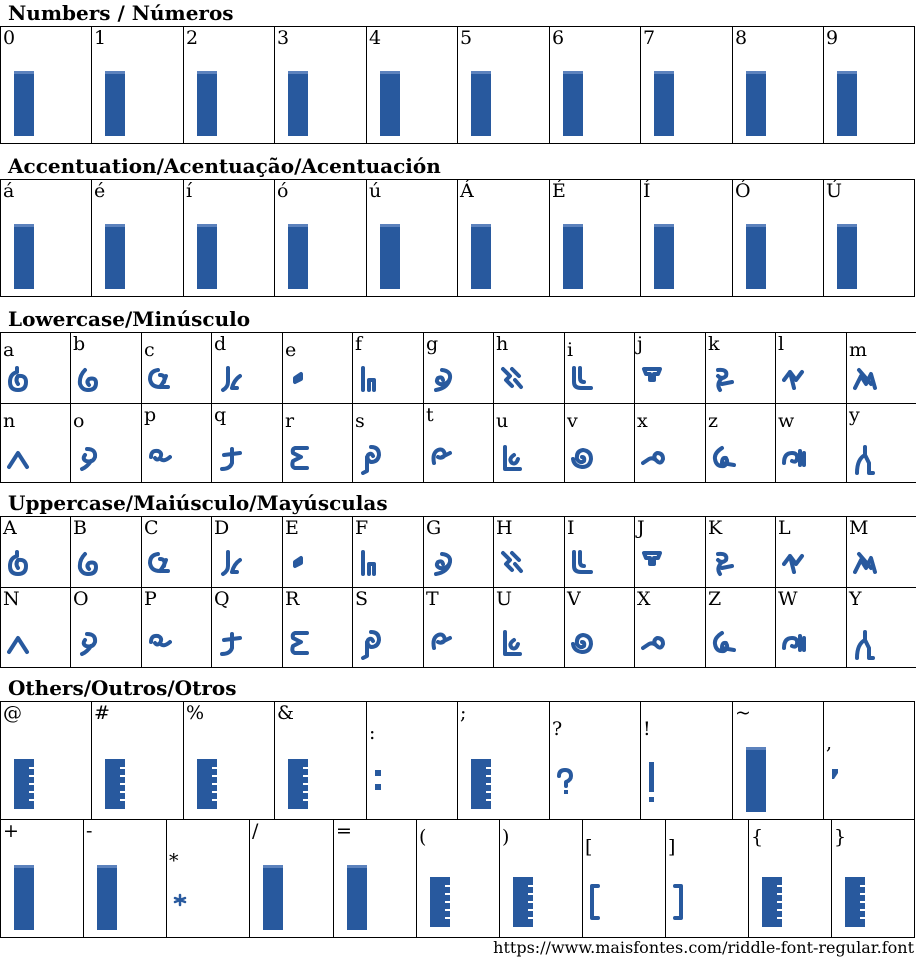 The height and width of the screenshot is (975, 916). Describe the element at coordinates (678, 904) in the screenshot. I see `bracket-right-icon` at that location.